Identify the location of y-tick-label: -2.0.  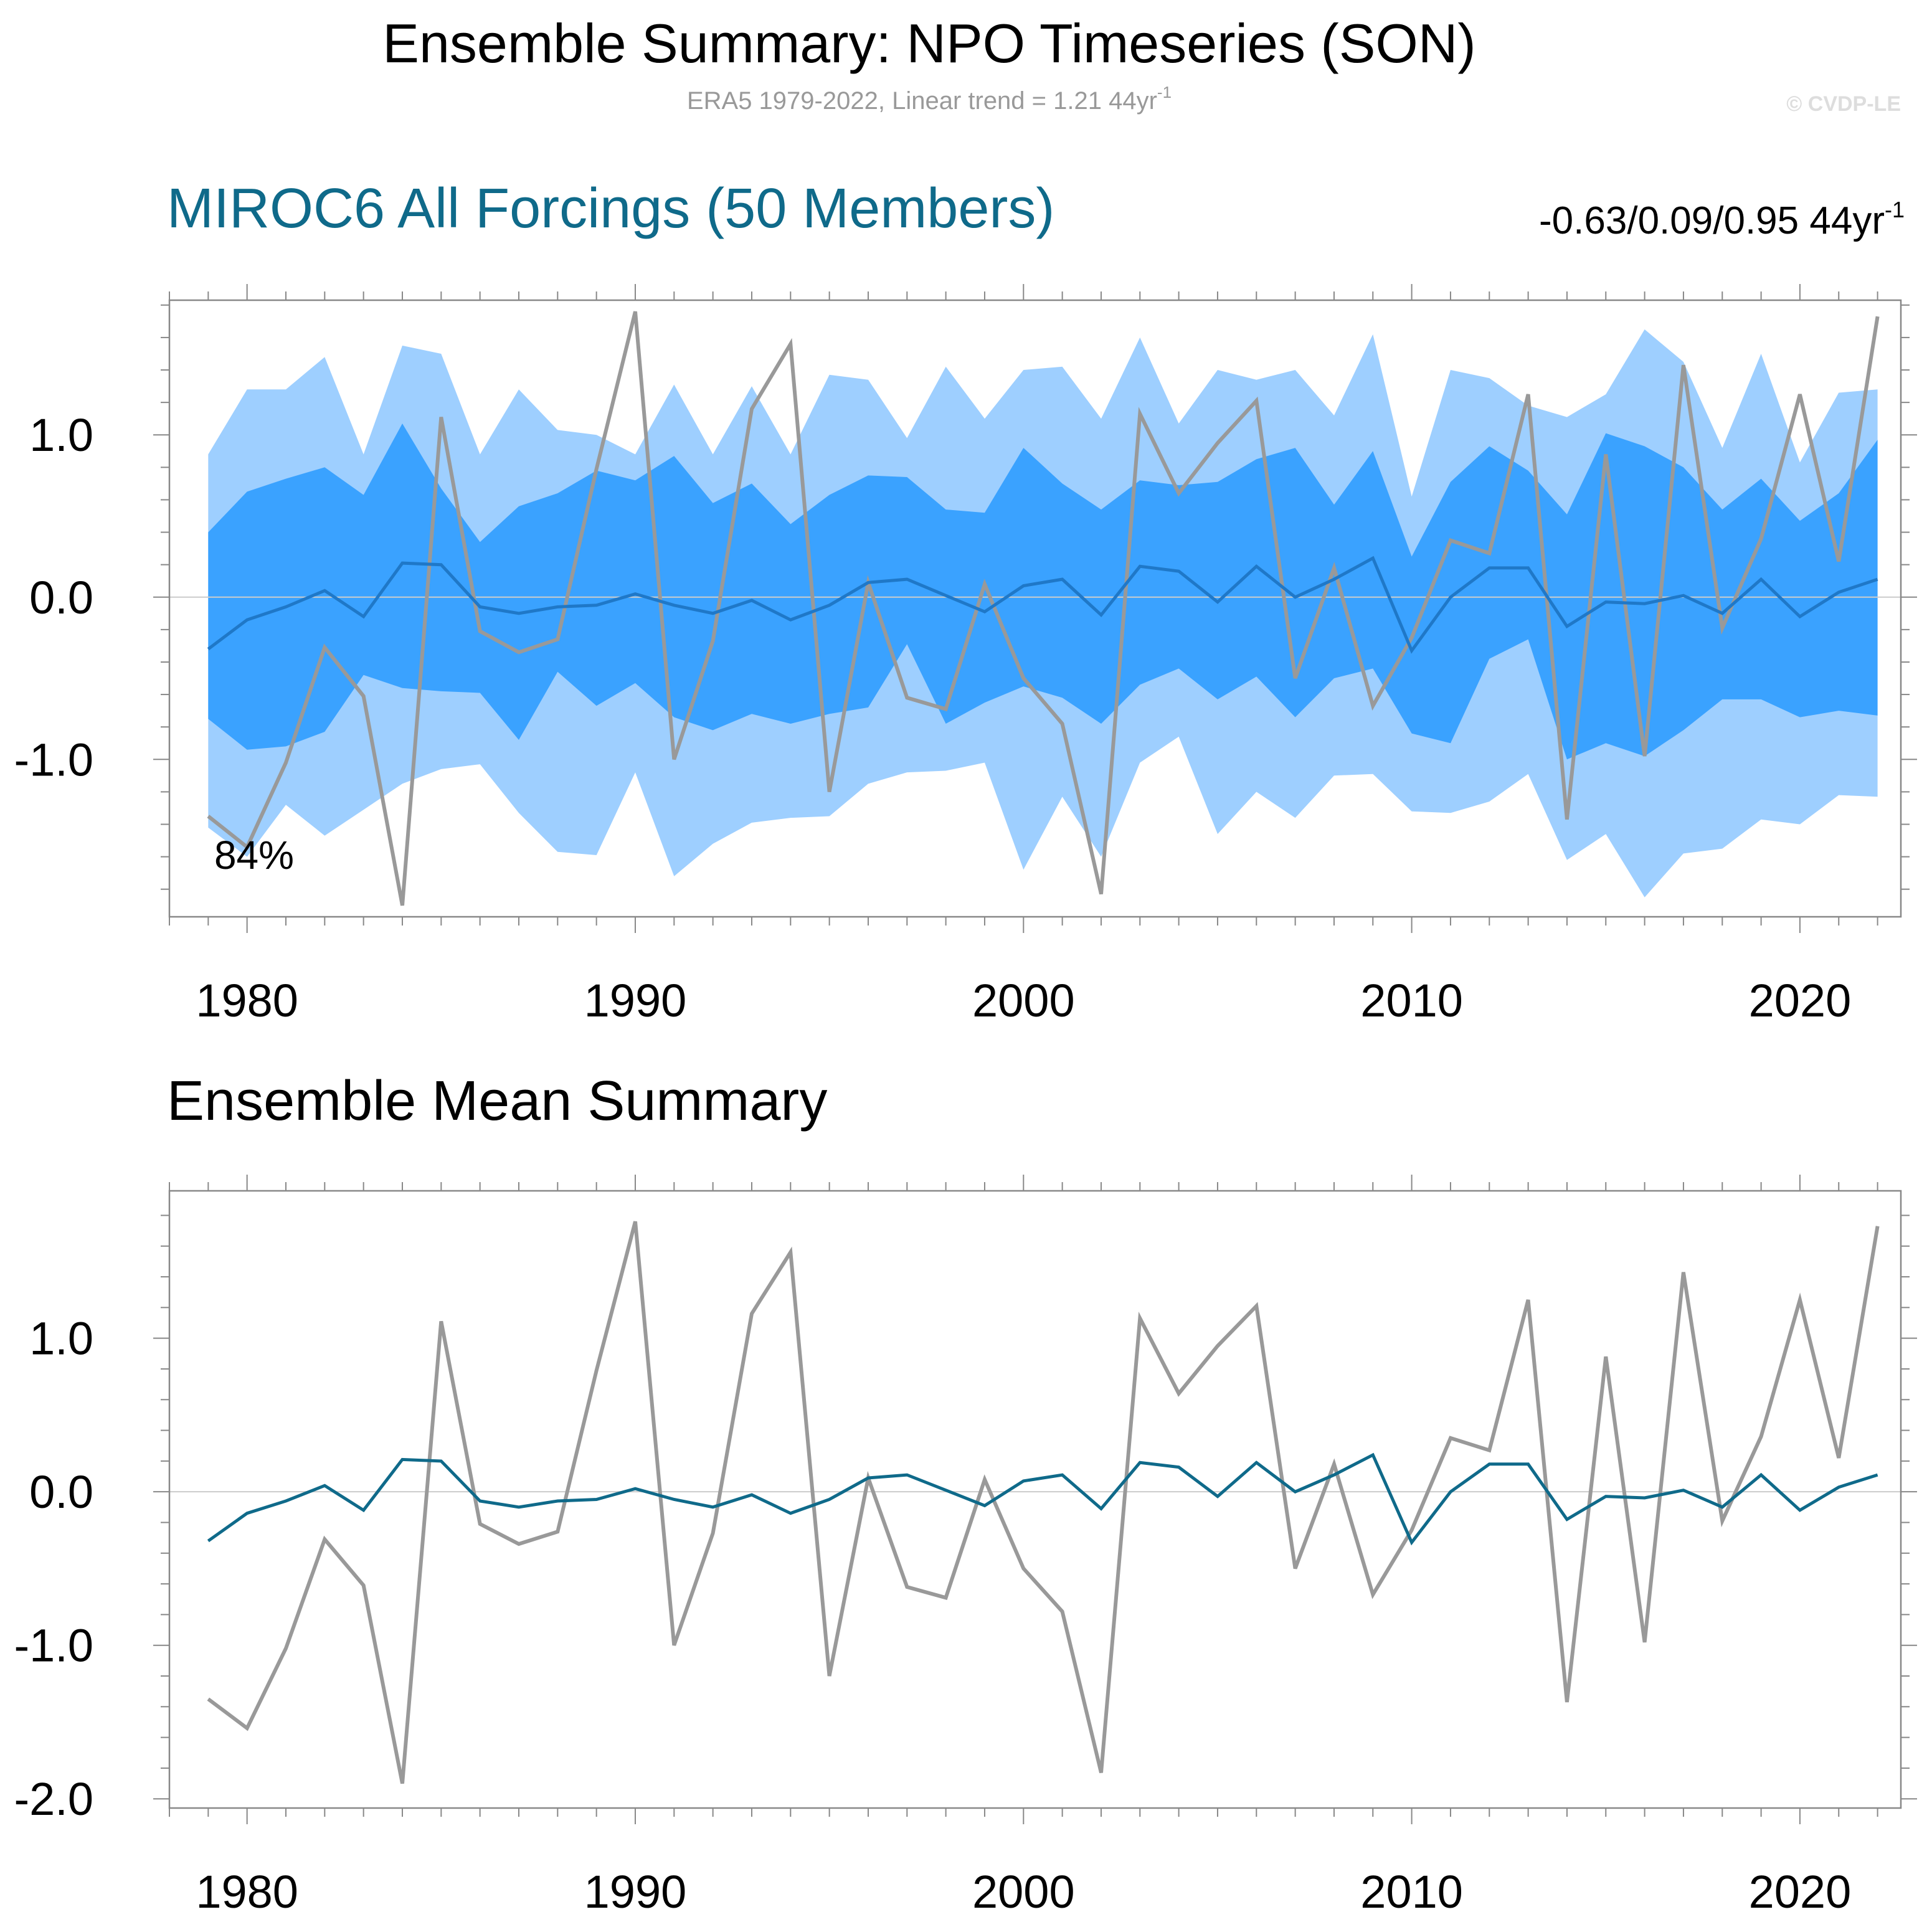
(54, 1799).